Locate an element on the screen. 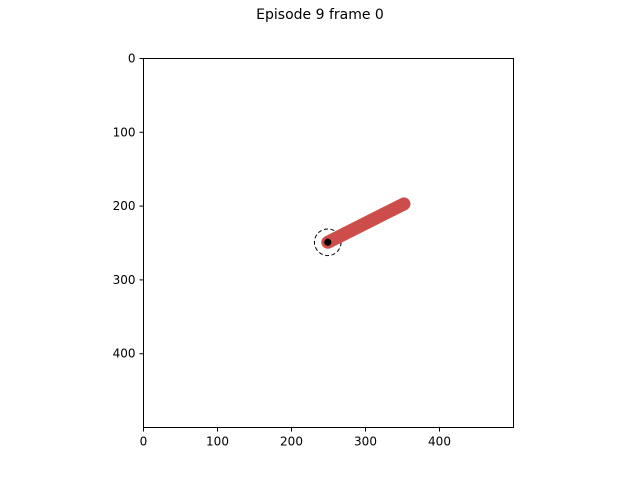 The width and height of the screenshot is (640, 480). scene-layer is located at coordinates (362, 227).